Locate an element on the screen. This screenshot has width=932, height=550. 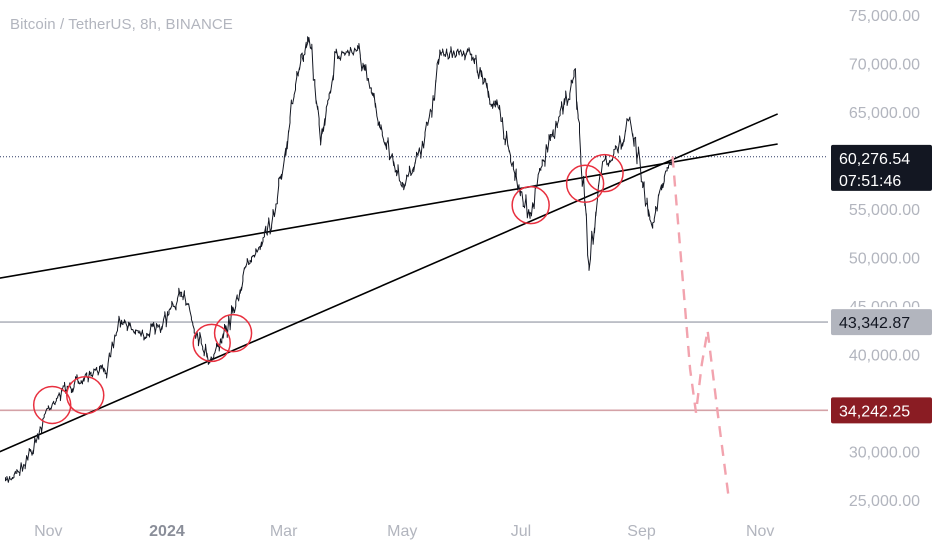
projection-path is located at coordinates (701, 328).